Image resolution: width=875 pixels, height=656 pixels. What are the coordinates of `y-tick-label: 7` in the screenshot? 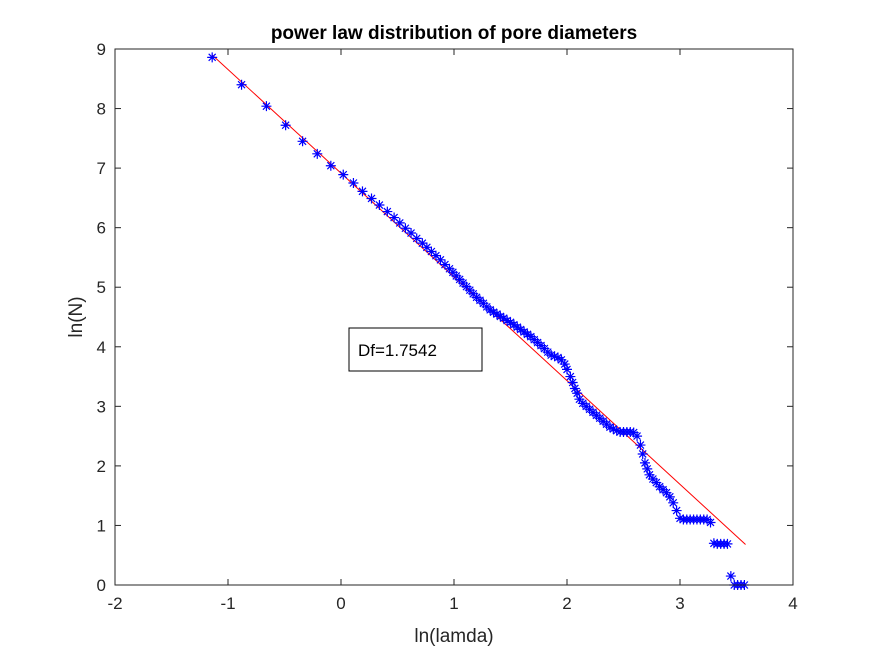 It's located at (101, 168).